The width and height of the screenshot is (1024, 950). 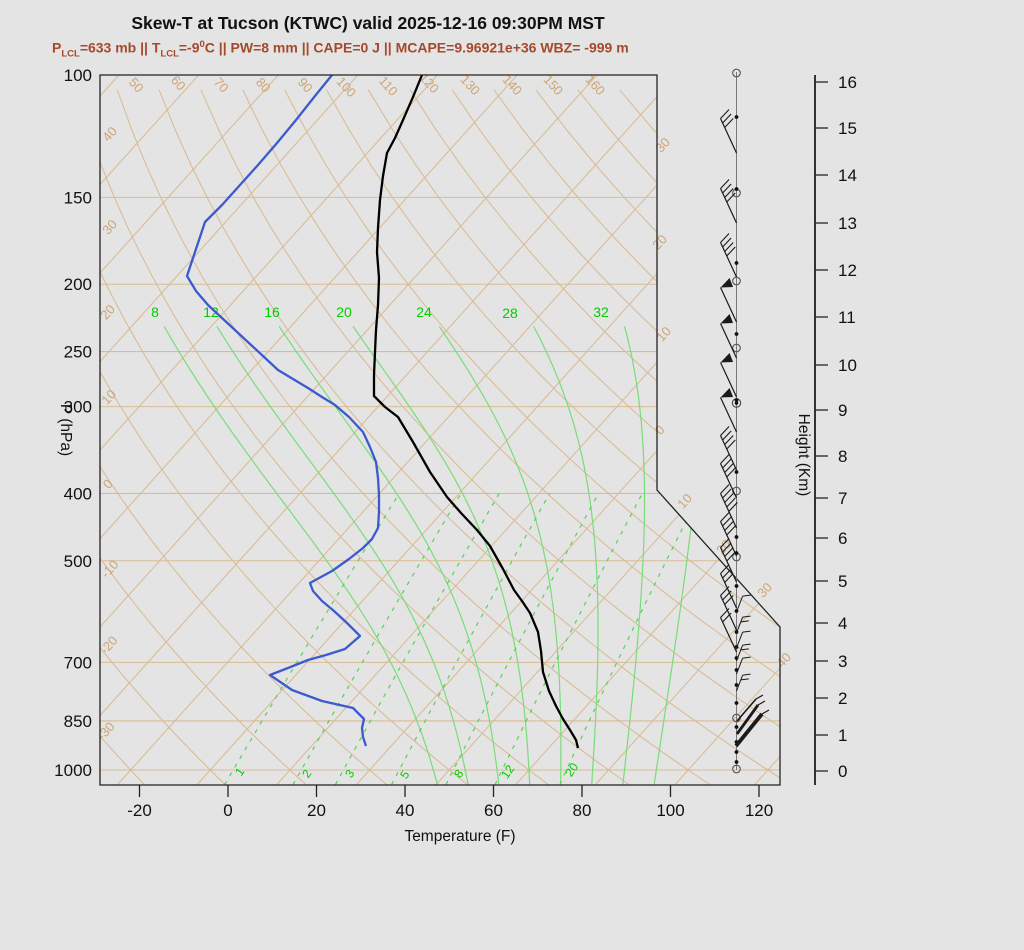 I want to click on svg-text: 70, so click(x=221, y=85).